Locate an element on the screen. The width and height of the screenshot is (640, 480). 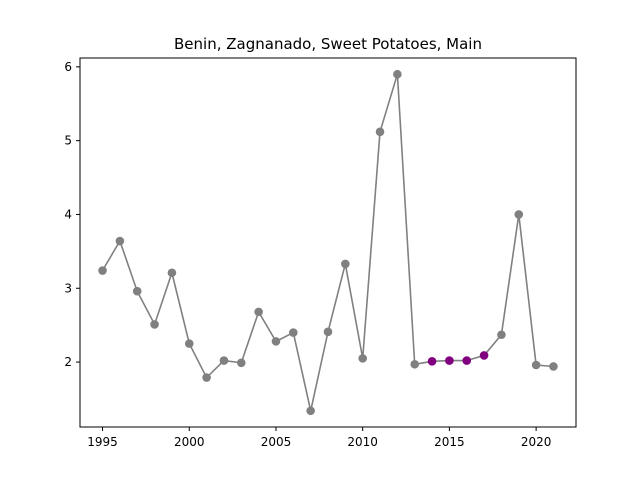
y-axis-ticks: 2 3 4 5 6 is located at coordinates (72, 214).